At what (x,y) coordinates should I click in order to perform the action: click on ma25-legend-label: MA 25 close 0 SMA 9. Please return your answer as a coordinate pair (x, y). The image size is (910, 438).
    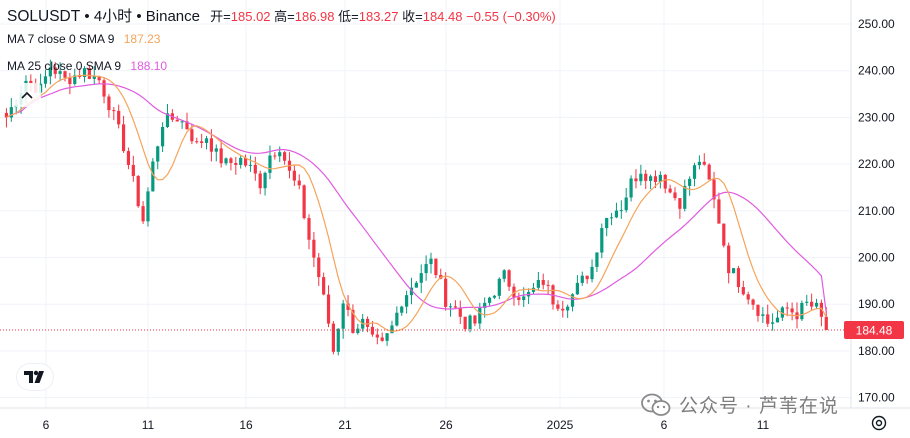
    Looking at the image, I should click on (64, 66).